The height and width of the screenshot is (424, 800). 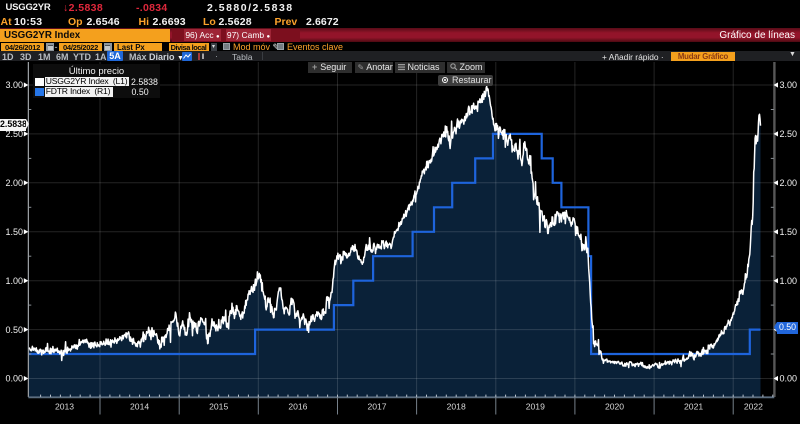 I want to click on svg-text: 2013, so click(x=64, y=407).